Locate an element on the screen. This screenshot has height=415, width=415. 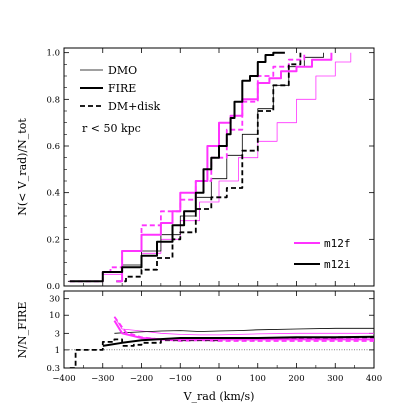
ratio-xlabel: V_rad (km/s) is located at coordinates (219, 396).